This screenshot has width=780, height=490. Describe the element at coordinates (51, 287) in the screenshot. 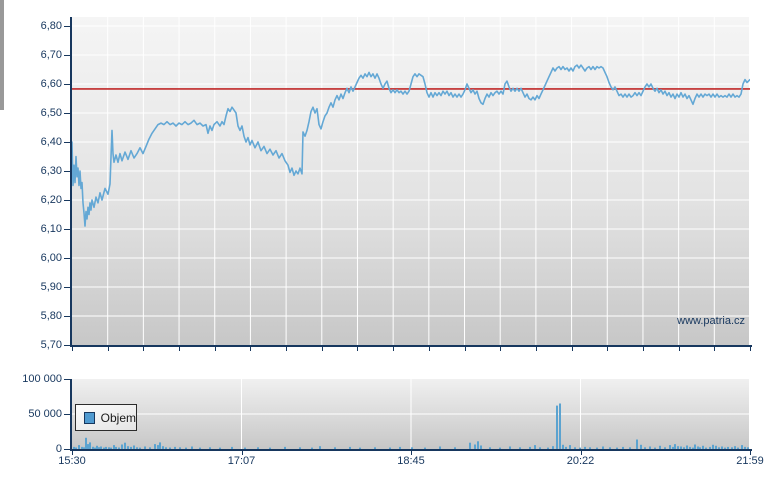

I see `price-y-tick-label: 5,90` at that location.